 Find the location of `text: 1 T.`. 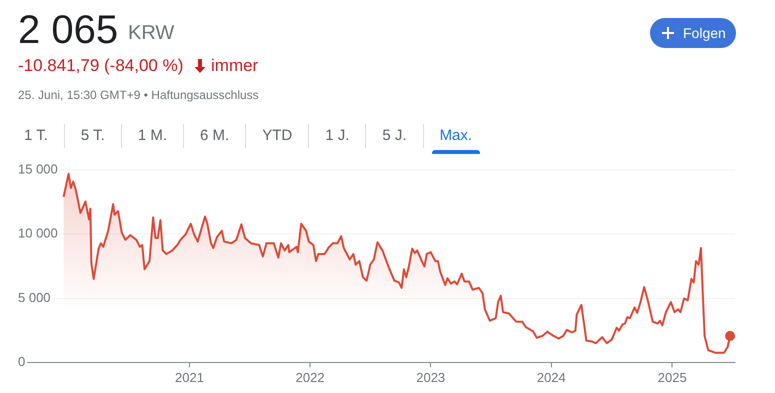

text: 1 T. is located at coordinates (36, 136).